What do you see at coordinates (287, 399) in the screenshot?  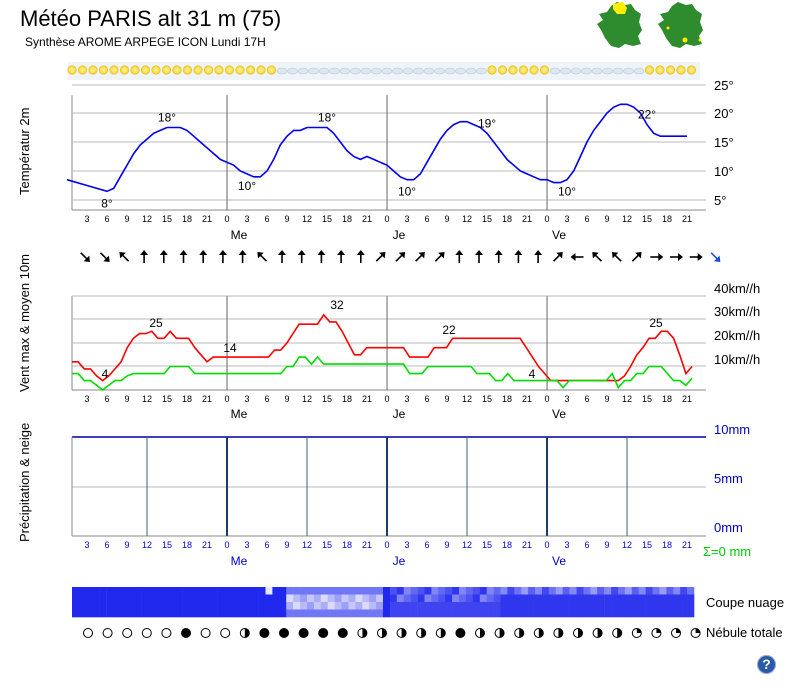 I see `hour-tick-label: 9` at bounding box center [287, 399].